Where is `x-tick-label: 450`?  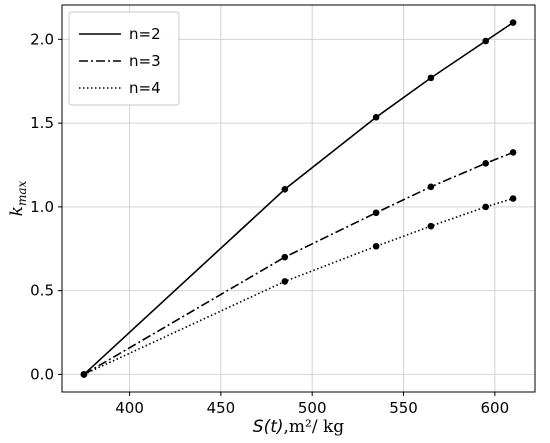
x-tick-label: 450 is located at coordinates (221, 408).